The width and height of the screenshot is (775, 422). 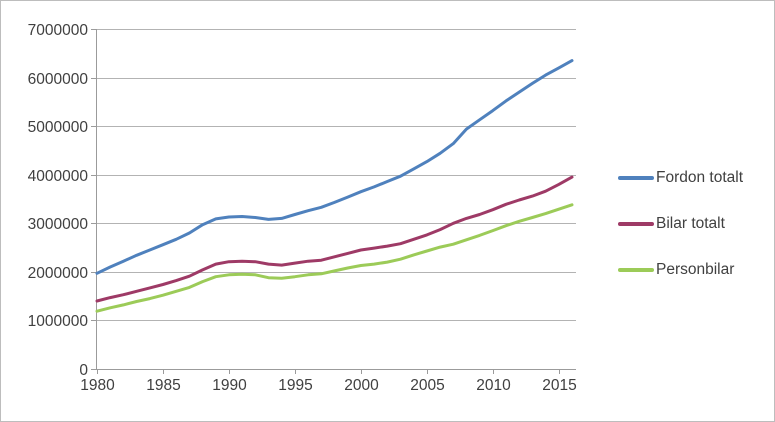 What do you see at coordinates (83, 370) in the screenshot?
I see `y-axis-label-0: 0` at bounding box center [83, 370].